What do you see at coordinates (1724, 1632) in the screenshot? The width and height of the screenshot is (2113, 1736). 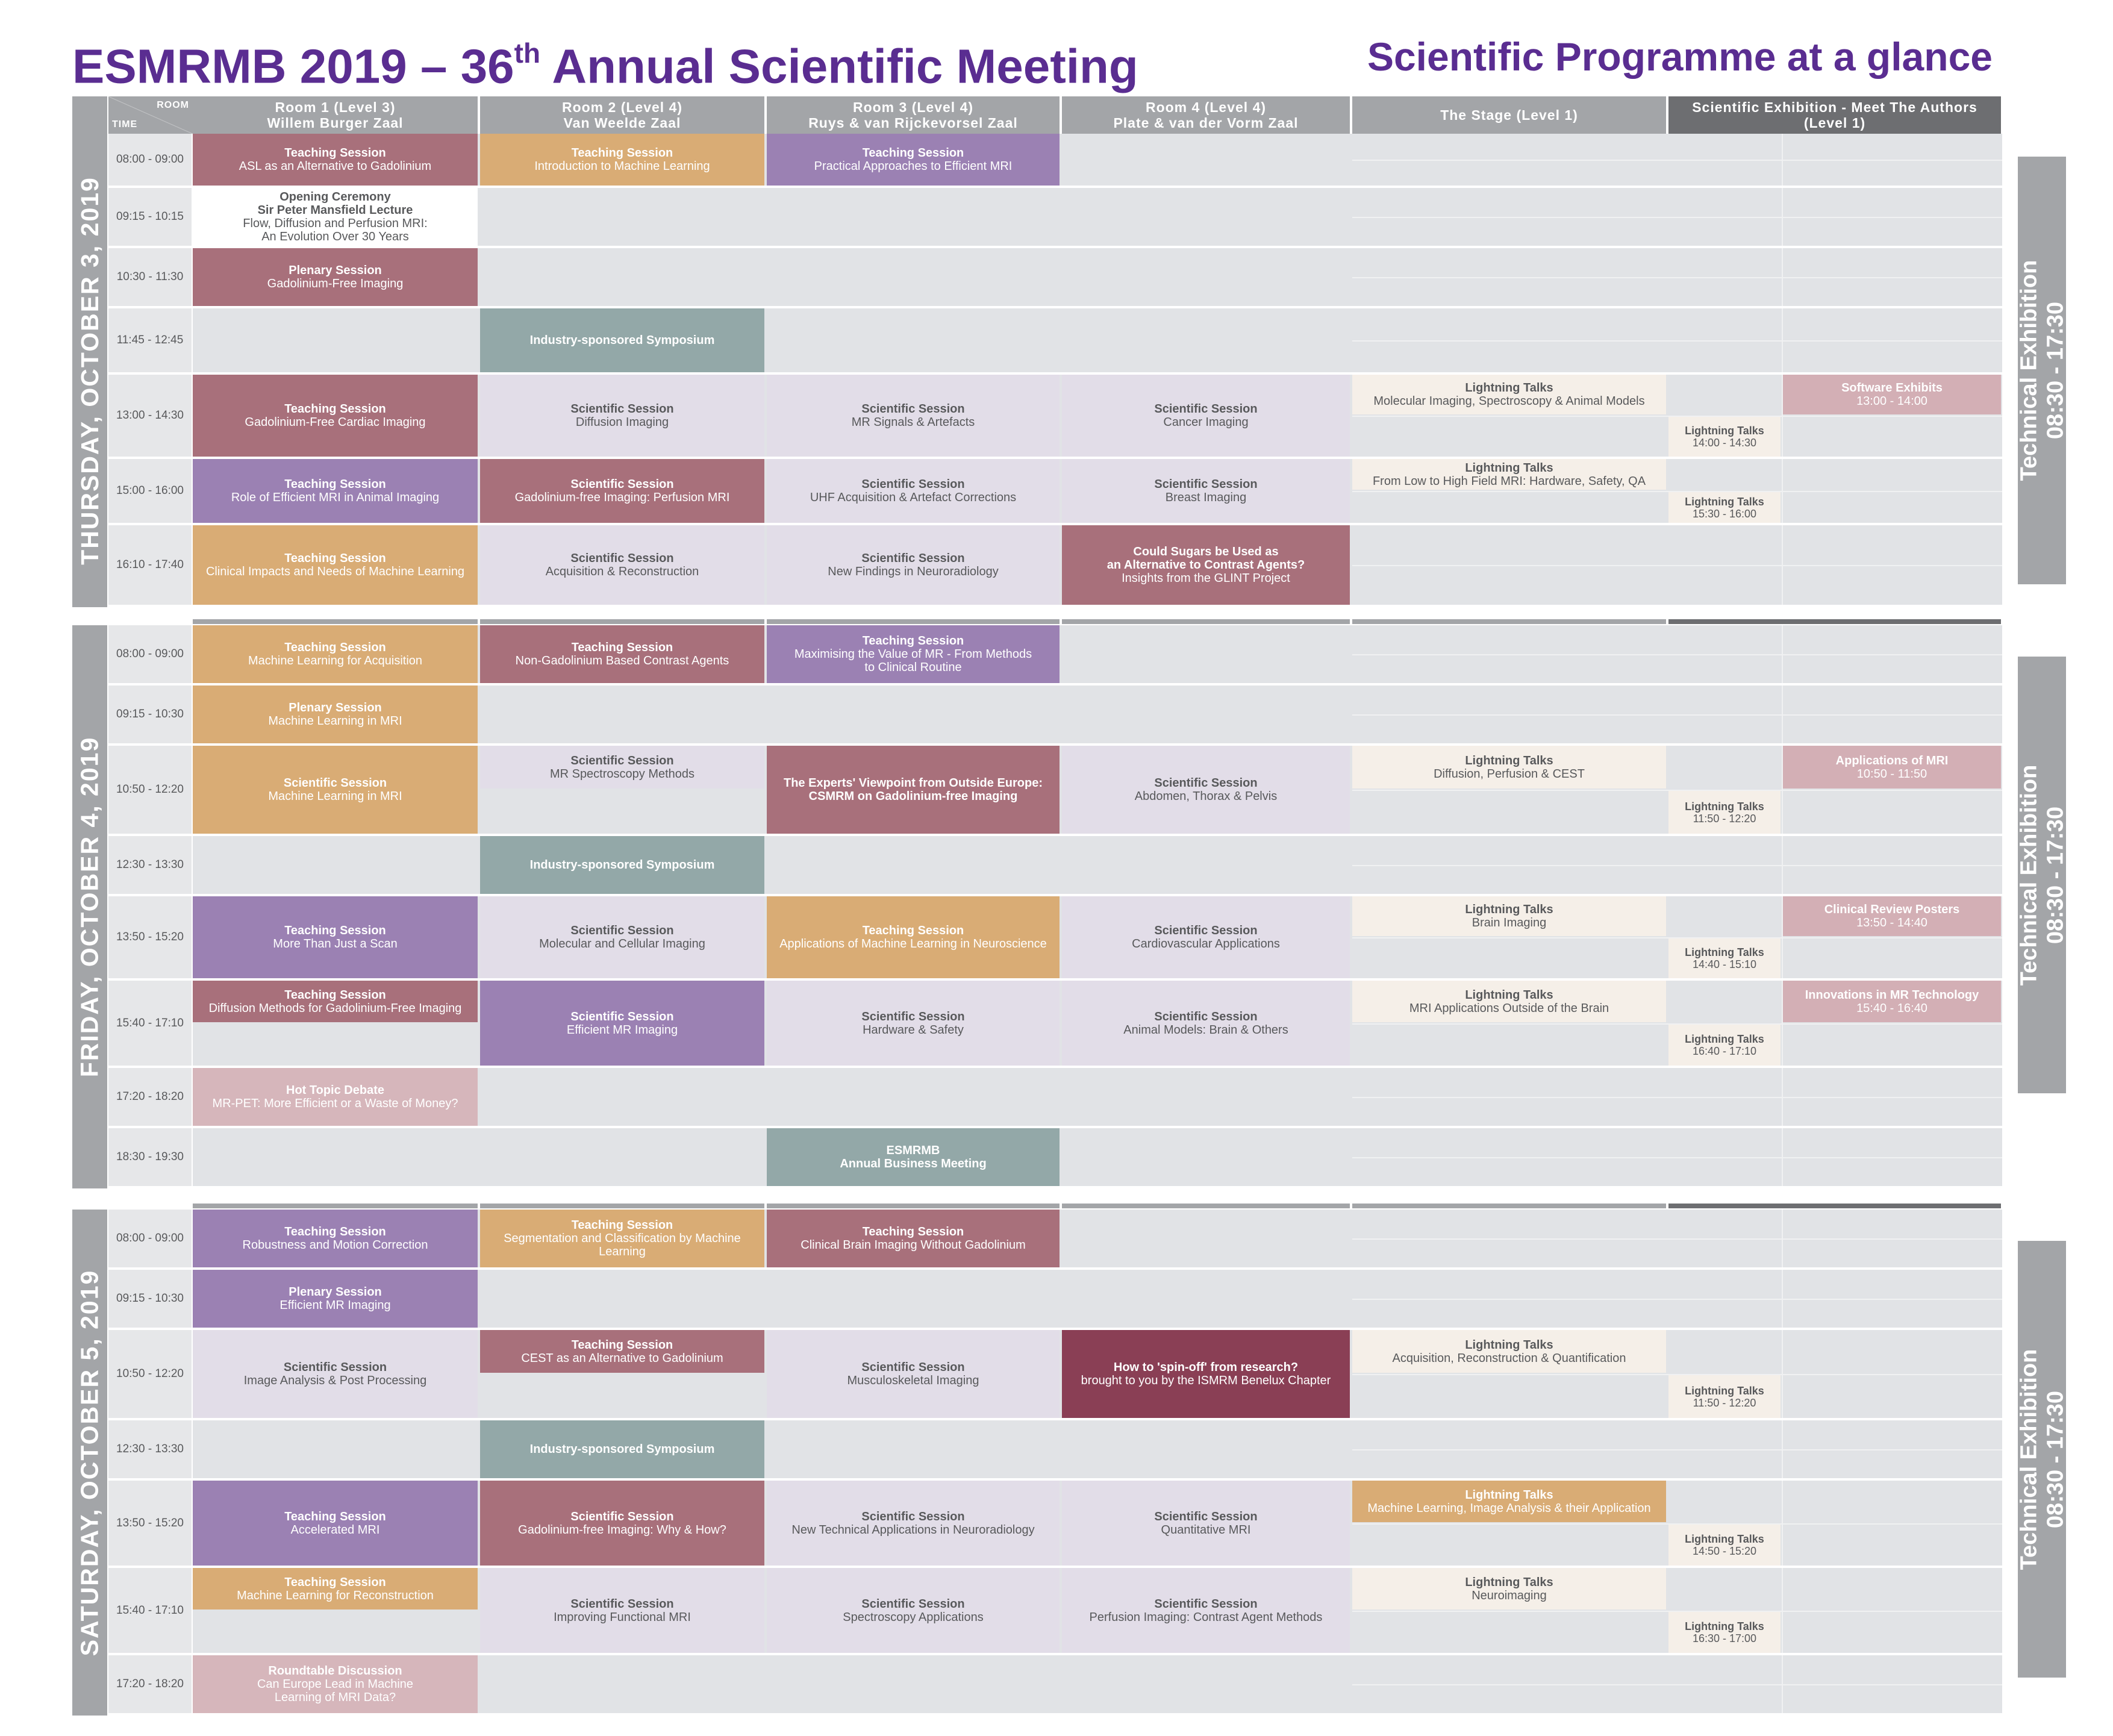 I see `session-block: Lightning Talks 16:30 - 17:00` at bounding box center [1724, 1632].